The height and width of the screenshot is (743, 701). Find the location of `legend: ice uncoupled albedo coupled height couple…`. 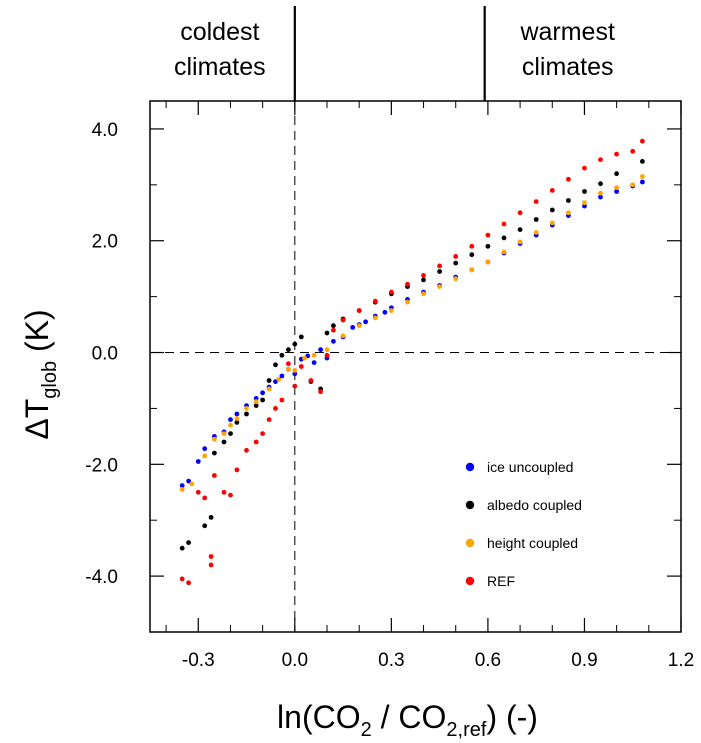

legend: ice uncoupled albedo coupled height couple… is located at coordinates (523, 524).